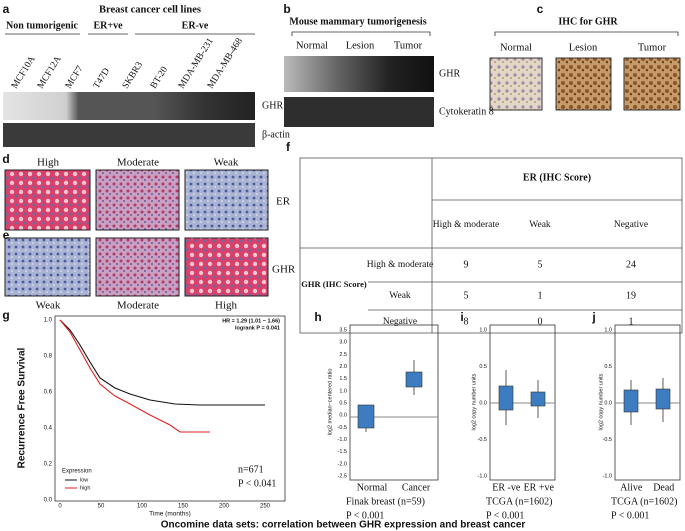 The width and height of the screenshot is (685, 531). What do you see at coordinates (408, 45) in the screenshot?
I see `lane-label: Tumor` at bounding box center [408, 45].